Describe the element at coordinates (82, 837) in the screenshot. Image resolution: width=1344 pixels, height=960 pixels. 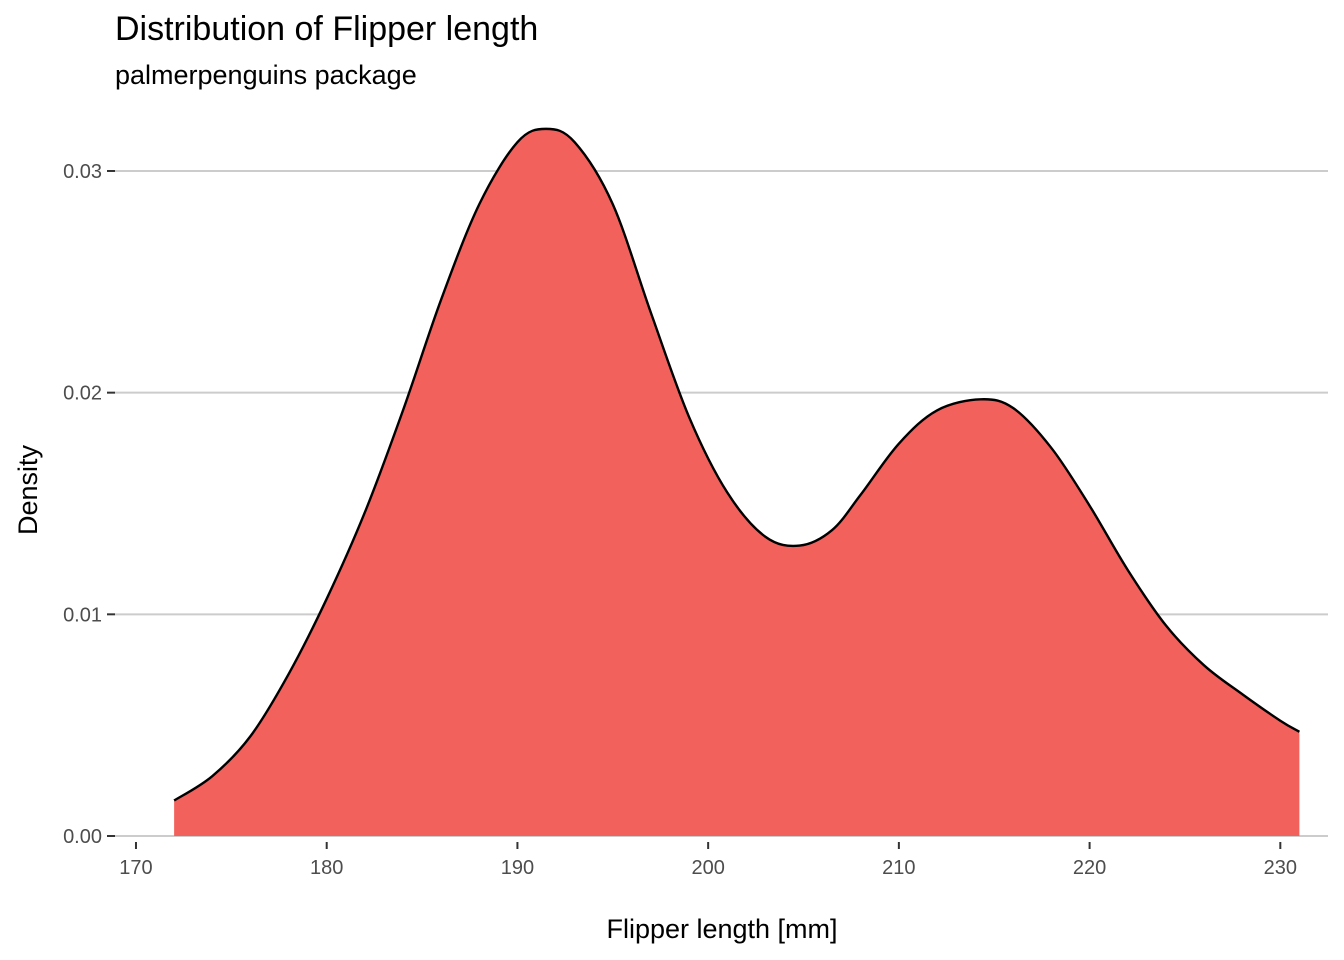
I see `y-tick-label: 0.00` at that location.